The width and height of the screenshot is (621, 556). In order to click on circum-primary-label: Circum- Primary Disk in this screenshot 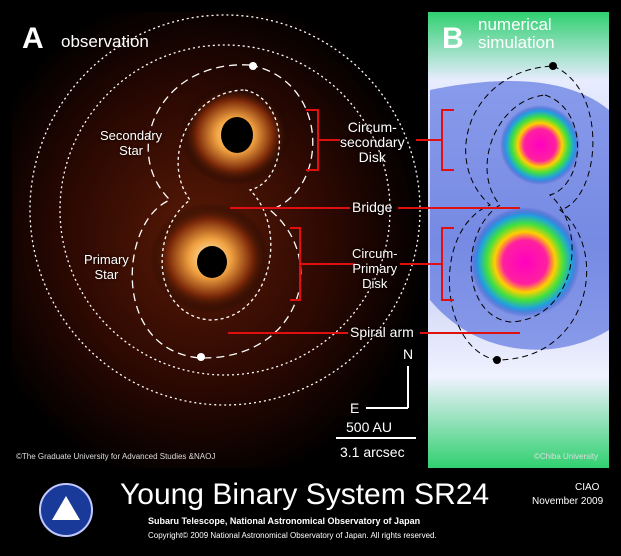, I will do `click(375, 268)`.